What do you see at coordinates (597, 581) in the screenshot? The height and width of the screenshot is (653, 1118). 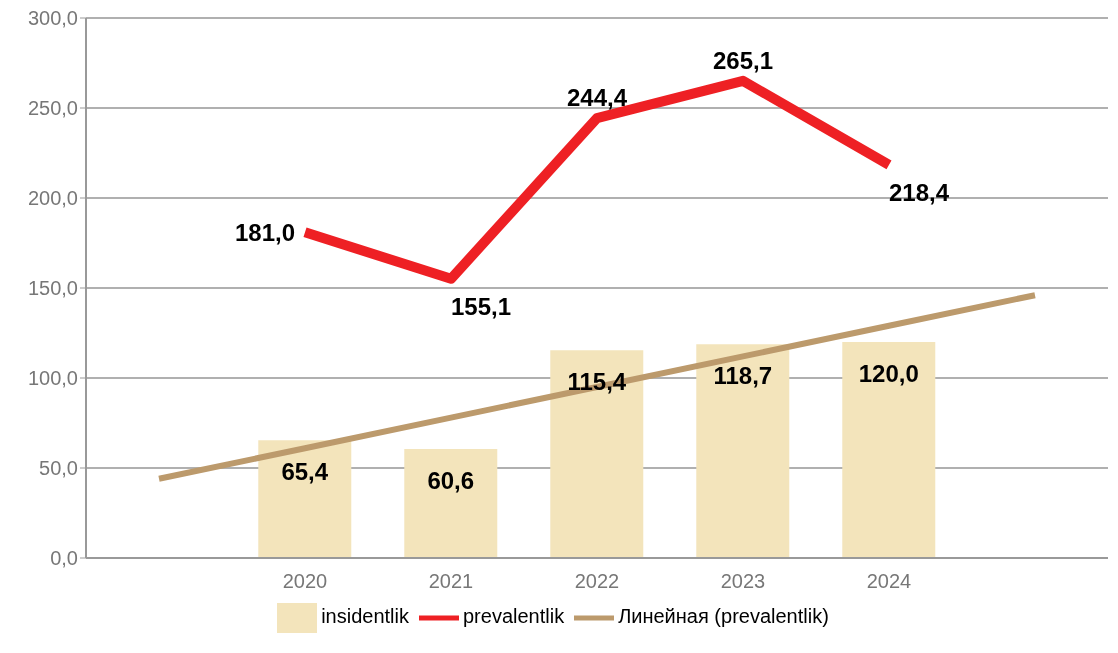 I see `x-tick-label: 2022` at bounding box center [597, 581].